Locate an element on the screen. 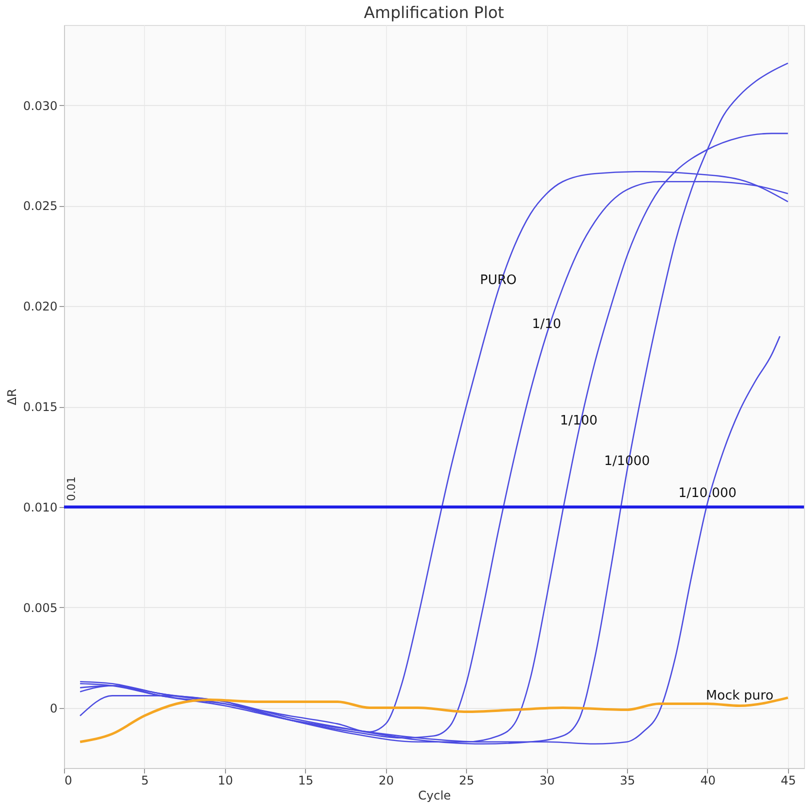 The image size is (811, 806). annotation: Mock puro is located at coordinates (740, 696).